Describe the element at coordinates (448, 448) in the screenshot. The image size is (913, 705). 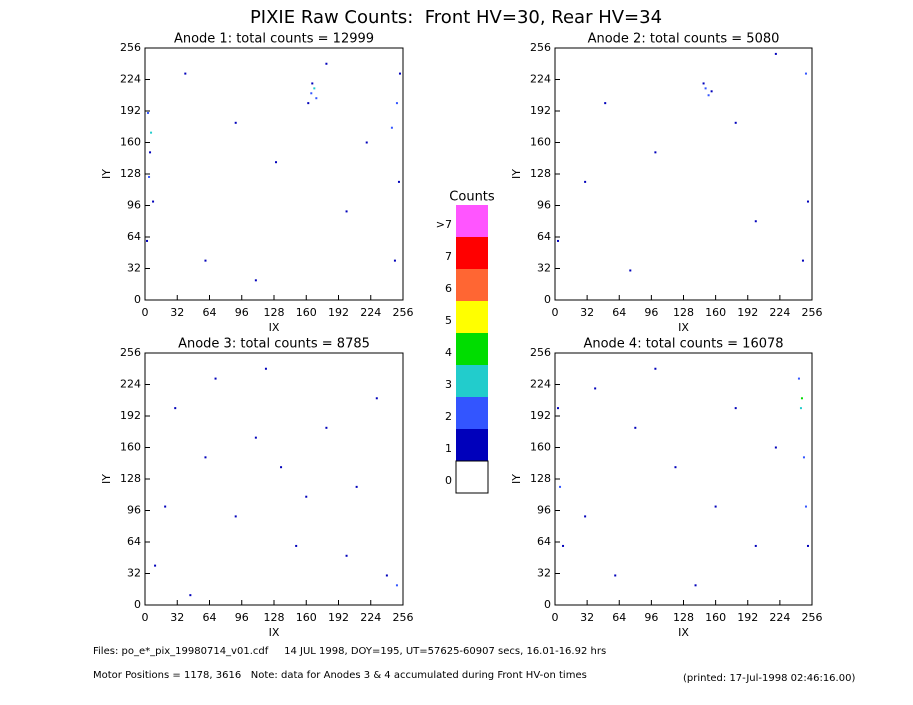
I see `colorbar-label: 1` at that location.